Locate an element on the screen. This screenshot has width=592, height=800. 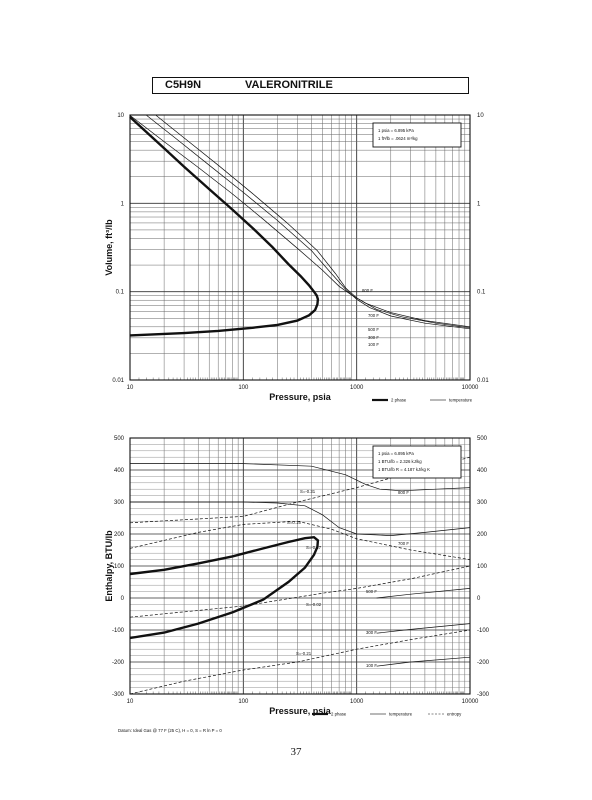
y-tick-label: 500 is located at coordinates (119, 439).